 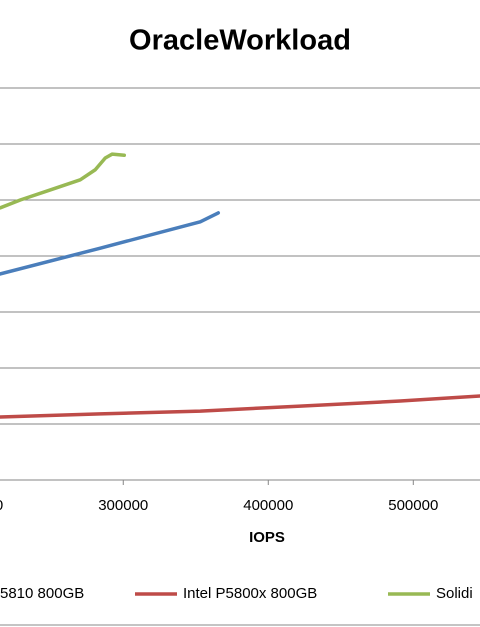 What do you see at coordinates (413, 505) in the screenshot?
I see `x-tick-label: 500000` at bounding box center [413, 505].